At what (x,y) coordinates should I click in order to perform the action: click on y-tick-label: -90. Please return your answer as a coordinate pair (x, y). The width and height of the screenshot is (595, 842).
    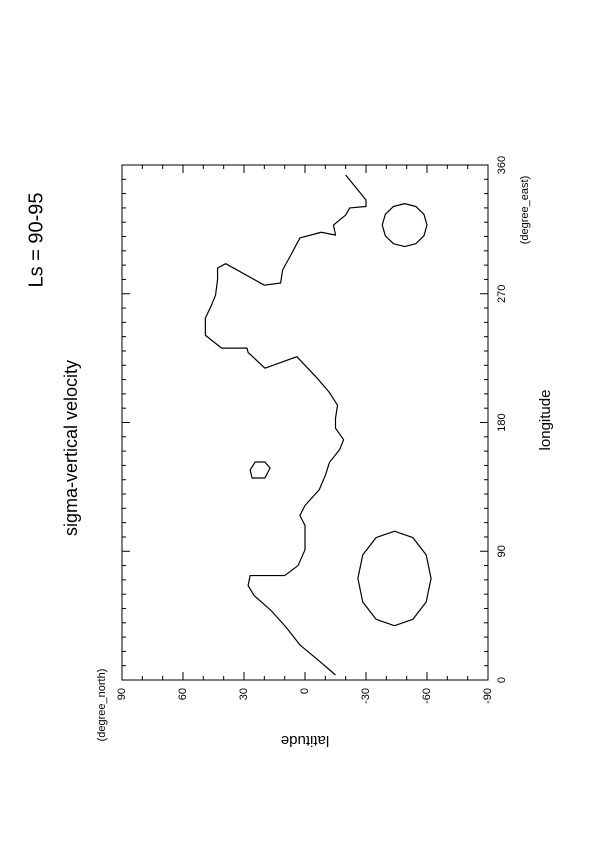
    Looking at the image, I should click on (488, 696).